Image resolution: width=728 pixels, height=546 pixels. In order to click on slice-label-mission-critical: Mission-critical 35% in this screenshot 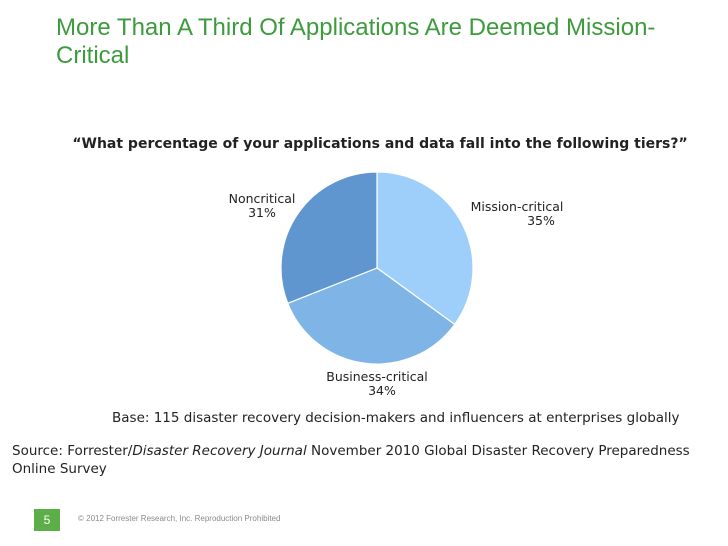, I will do `click(517, 214)`.